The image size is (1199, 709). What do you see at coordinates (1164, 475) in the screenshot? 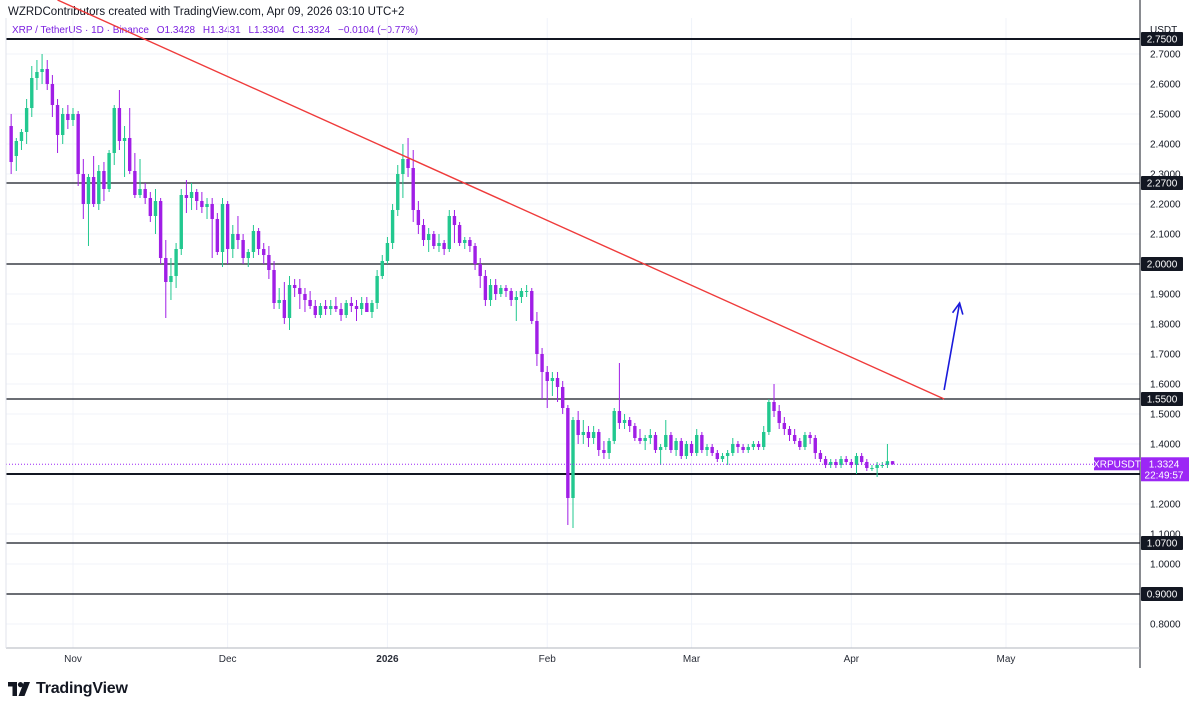
I see `last-price-countdown: 22:49:57` at bounding box center [1164, 475].